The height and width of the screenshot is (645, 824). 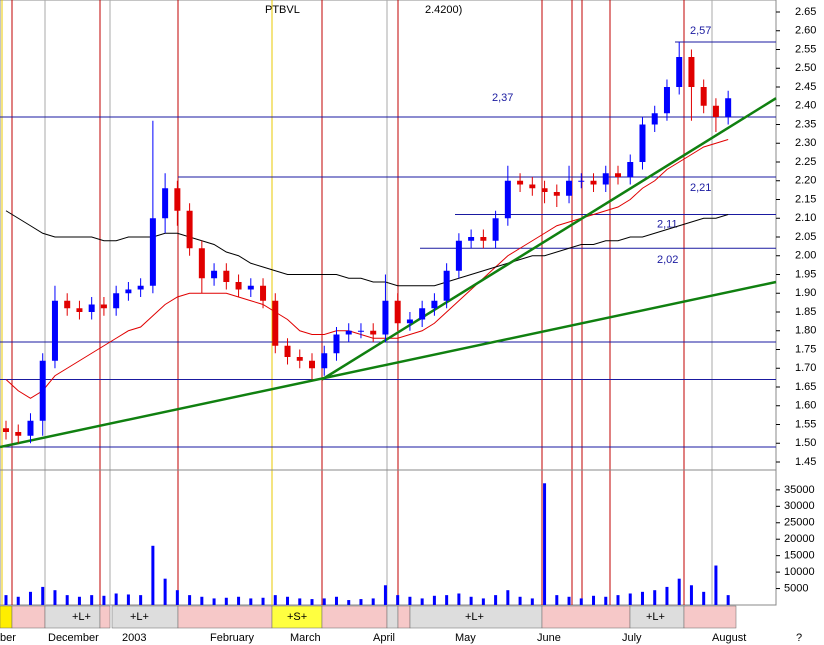 I want to click on y-tick-label: 2.55, so click(x=805, y=49).